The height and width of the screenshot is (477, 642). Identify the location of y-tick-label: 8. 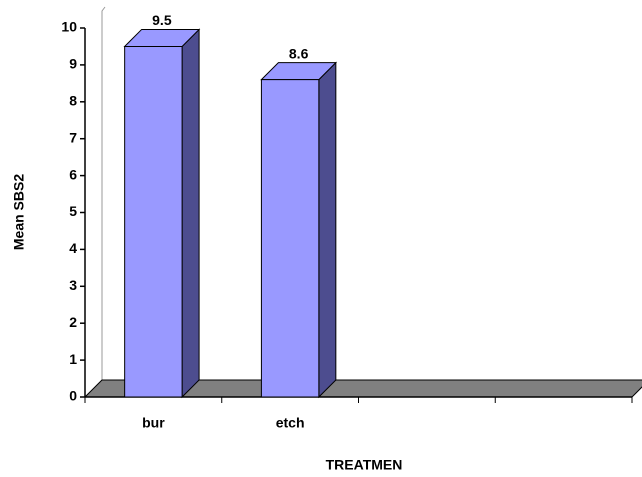
(73, 101).